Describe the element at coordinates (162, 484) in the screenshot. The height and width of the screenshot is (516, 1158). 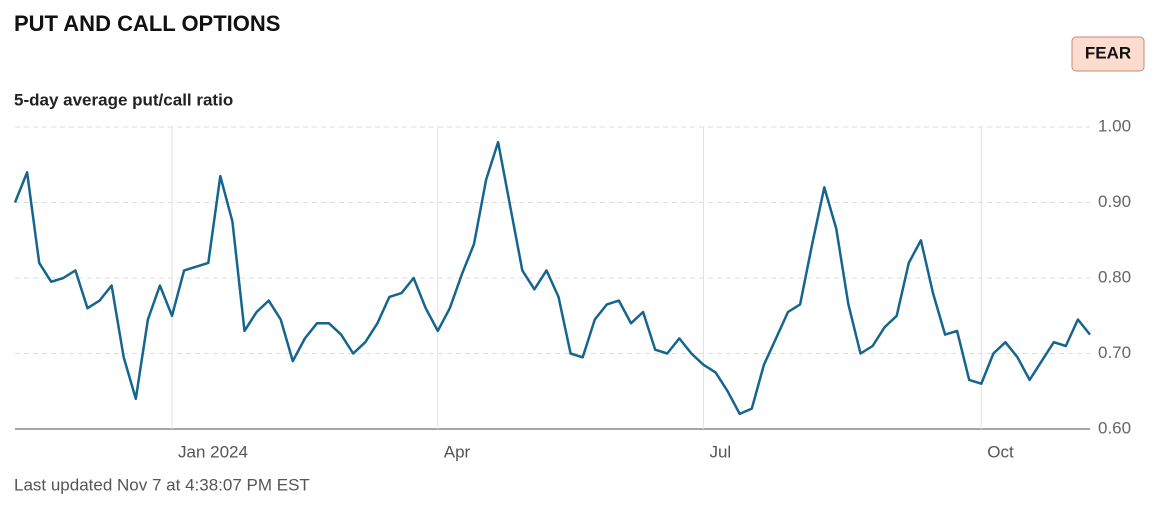
I see `footnote: Last updated Nov 7 at 4:38:07 PM EST` at that location.